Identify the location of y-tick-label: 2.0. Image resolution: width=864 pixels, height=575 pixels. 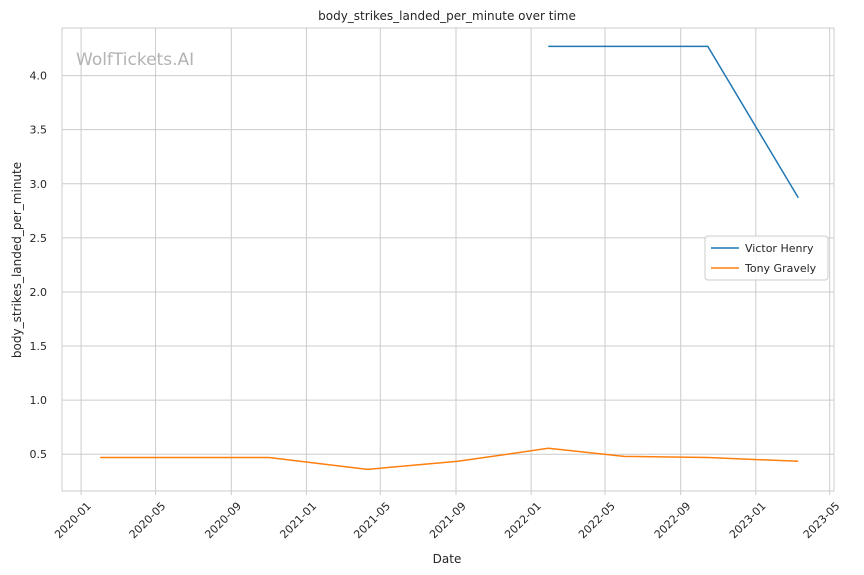
(39, 292).